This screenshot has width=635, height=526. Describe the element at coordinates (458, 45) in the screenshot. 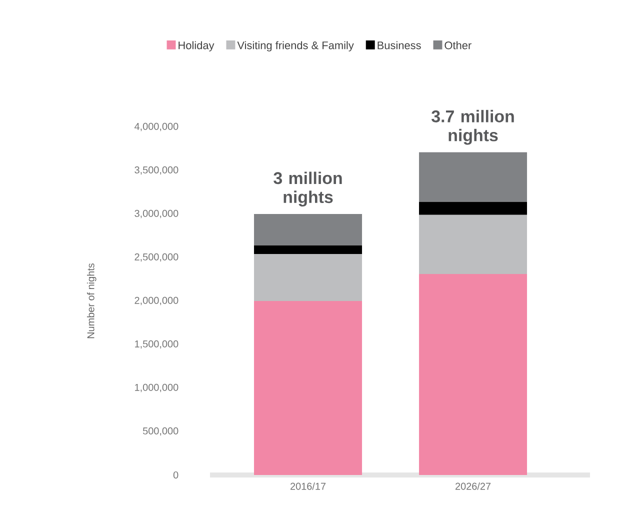

I see `legend-label: Other` at that location.